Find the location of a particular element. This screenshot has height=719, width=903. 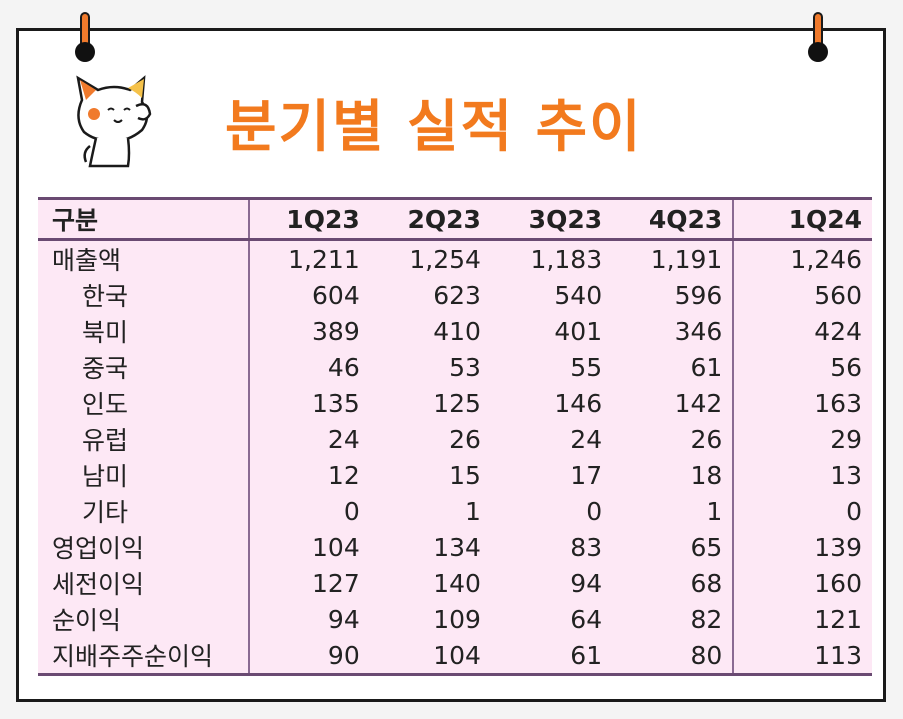

table-cell: 68 is located at coordinates (706, 583).